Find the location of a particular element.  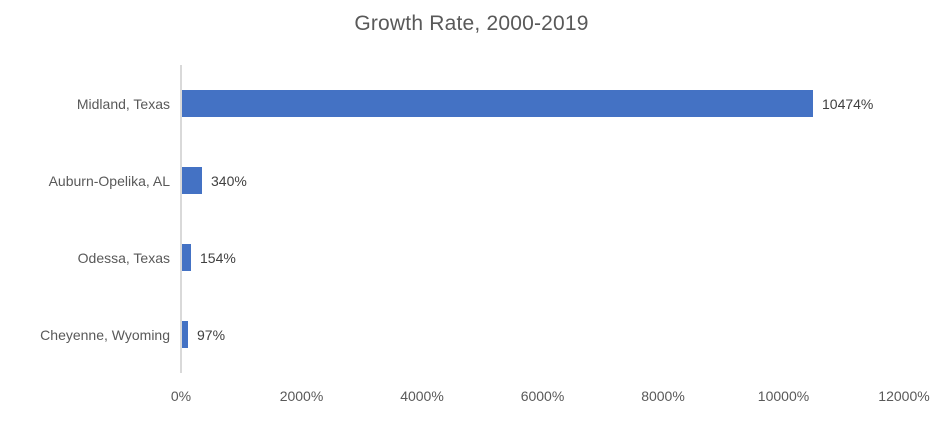

value-label: 154% is located at coordinates (218, 257).